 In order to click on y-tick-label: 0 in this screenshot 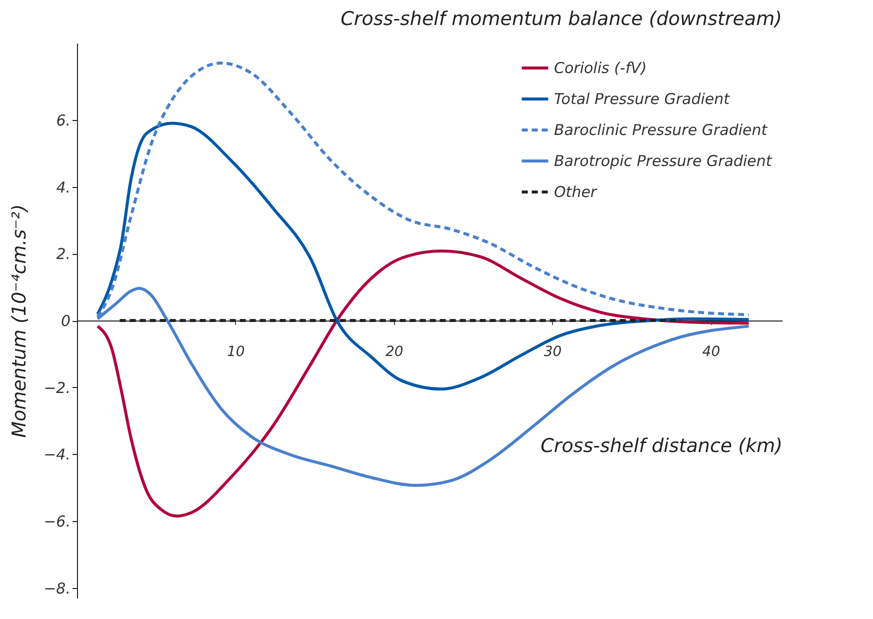, I will do `click(65, 321)`.